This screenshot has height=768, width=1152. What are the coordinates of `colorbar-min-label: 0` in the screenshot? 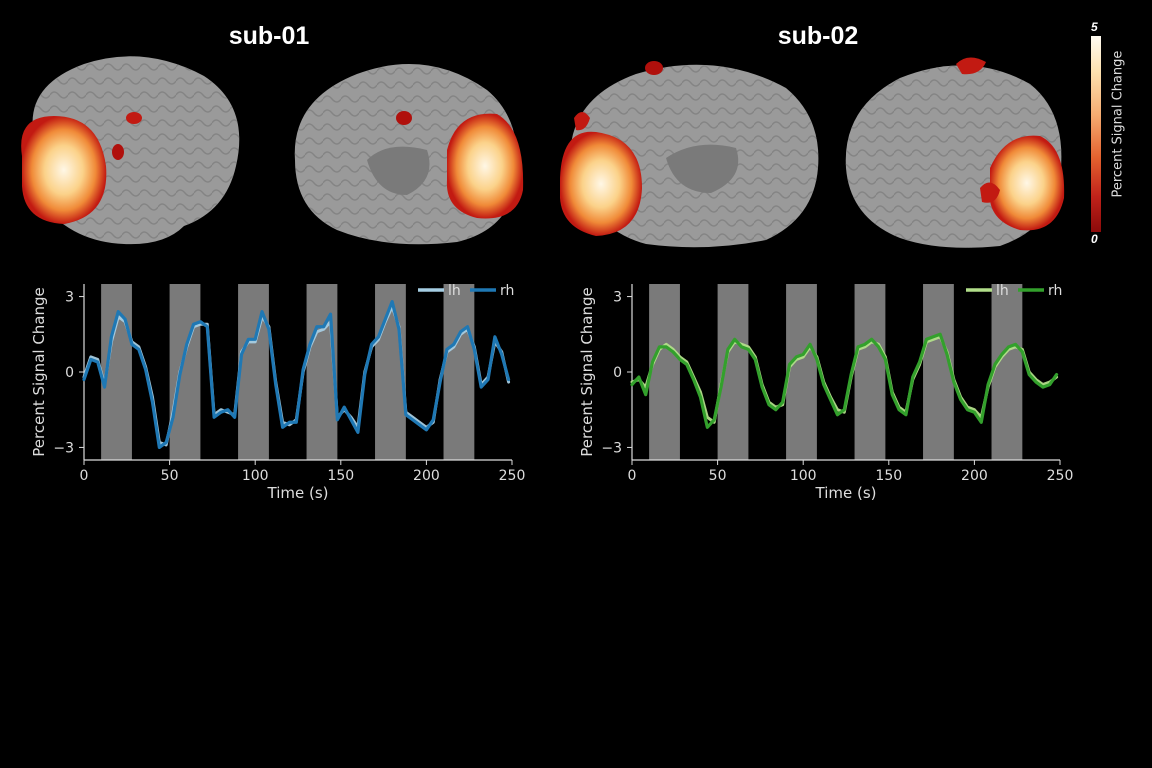 It's located at (1094, 239).